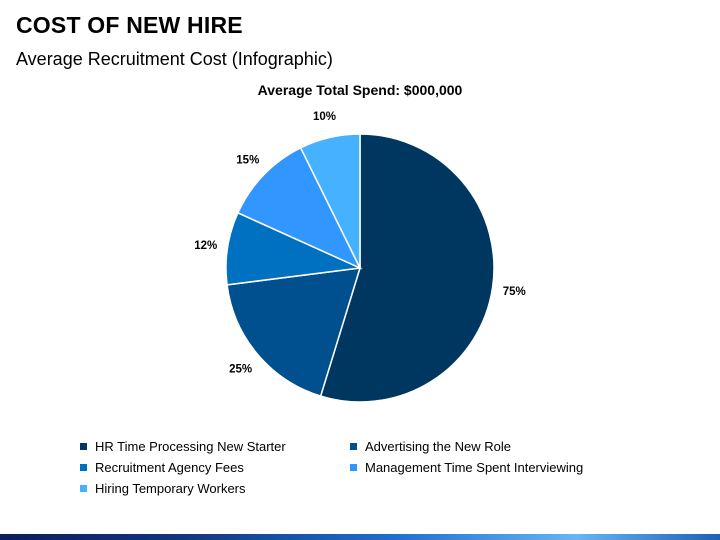  What do you see at coordinates (169, 467) in the screenshot?
I see `legend-label: Recruitment Agency Fees` at bounding box center [169, 467].